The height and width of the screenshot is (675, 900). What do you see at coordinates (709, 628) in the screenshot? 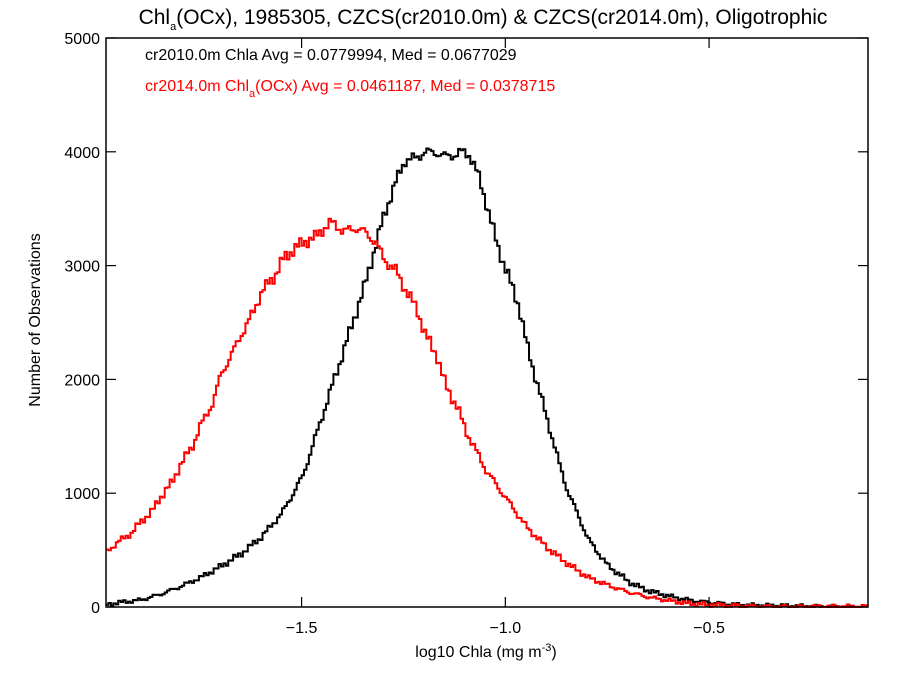
I see `x-tick-label-2: −0.5` at bounding box center [709, 628].